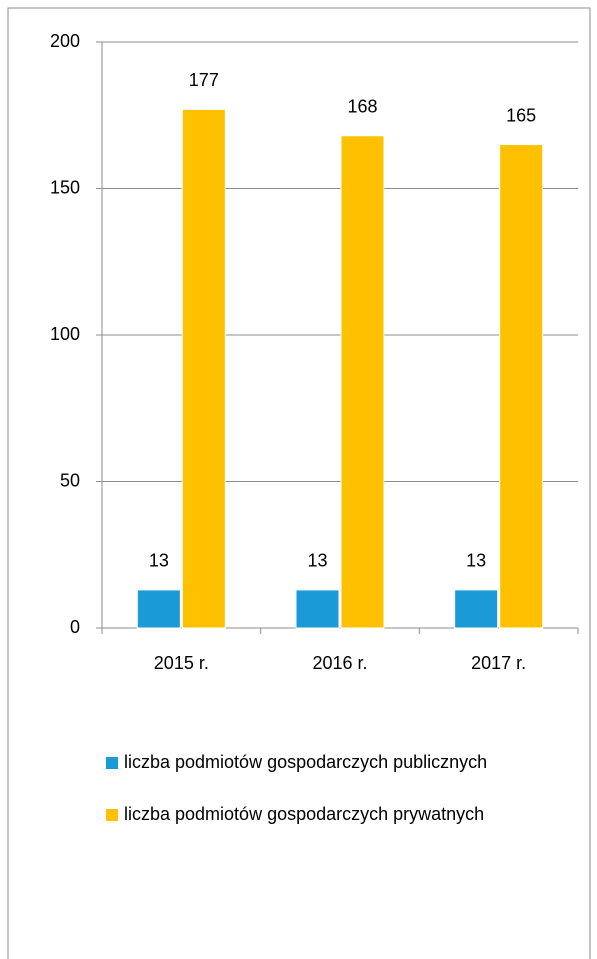  Describe the element at coordinates (339, 663) in the screenshot. I see `x-tick-label: 2016 r.` at that location.